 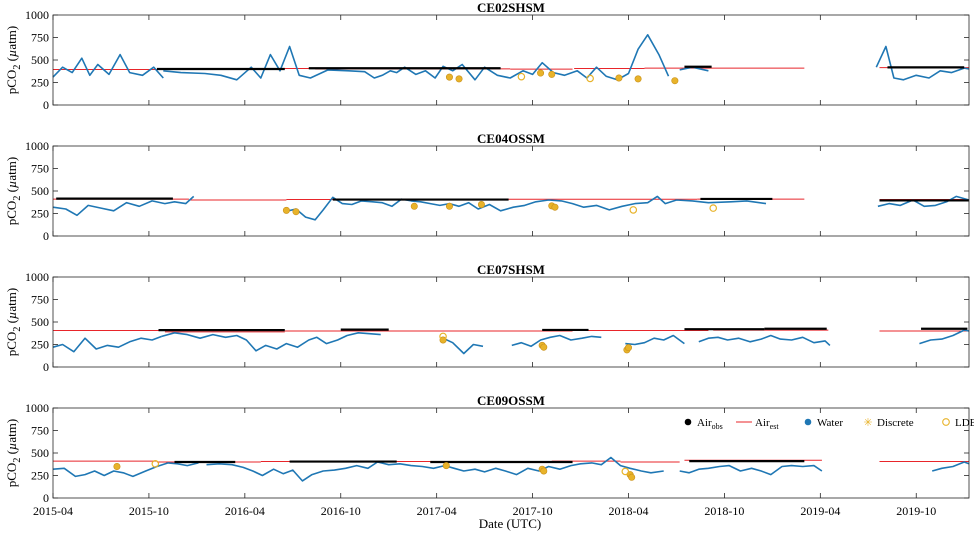 I want to click on legend-label: LDEO, so click(x=964, y=423).